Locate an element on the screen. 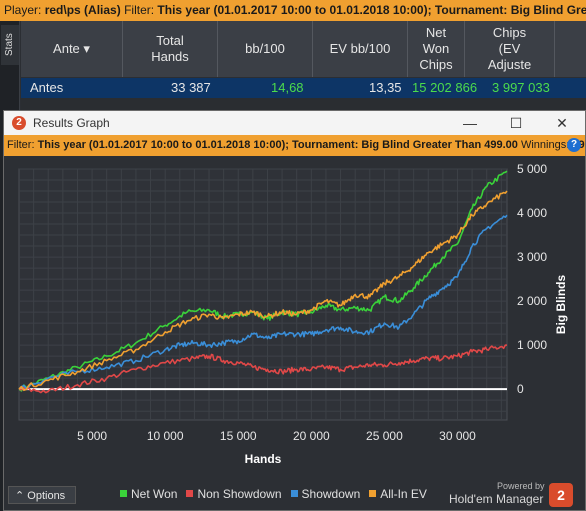 The width and height of the screenshot is (586, 511). chart-legend: Net Won Non Showdown Showdown All-In EV is located at coordinates (278, 494).